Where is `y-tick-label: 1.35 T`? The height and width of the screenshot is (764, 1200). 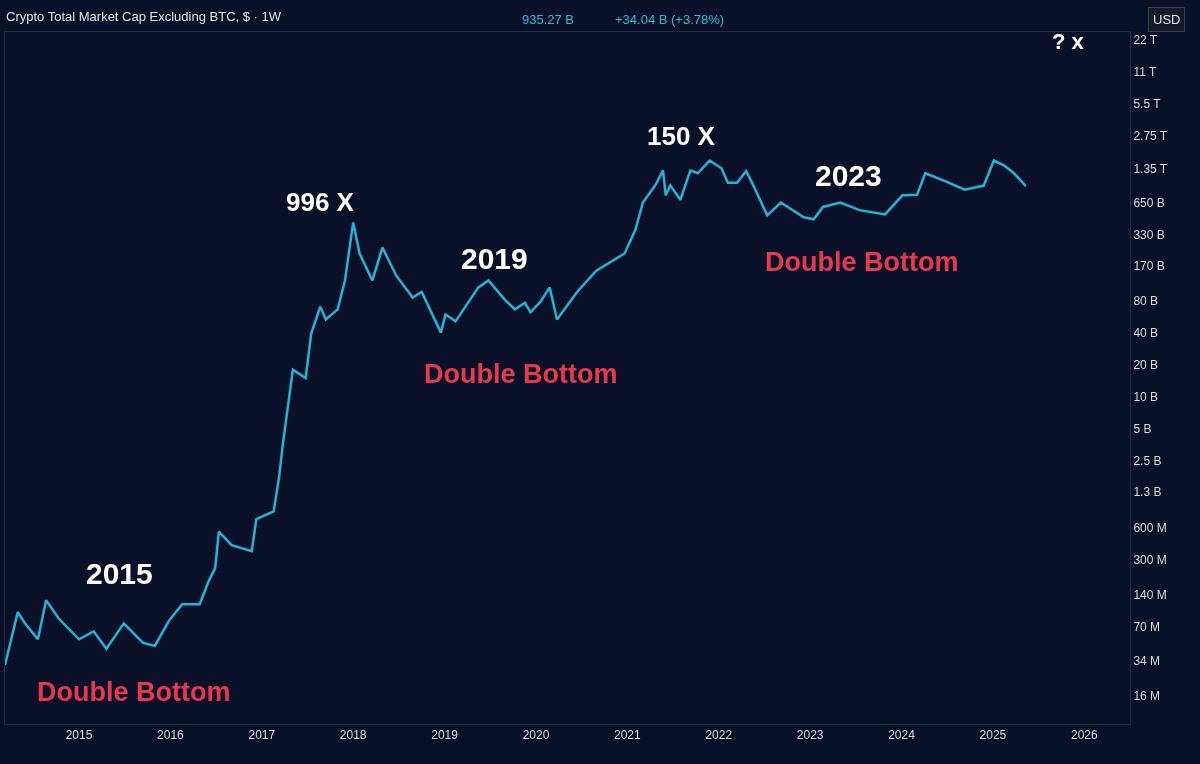 y-tick-label: 1.35 T is located at coordinates (1150, 169).